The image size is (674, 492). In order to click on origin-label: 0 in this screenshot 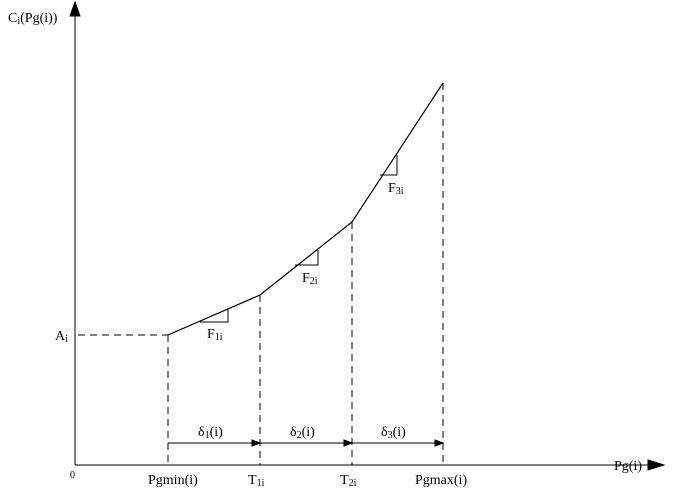, I will do `click(72, 475)`.